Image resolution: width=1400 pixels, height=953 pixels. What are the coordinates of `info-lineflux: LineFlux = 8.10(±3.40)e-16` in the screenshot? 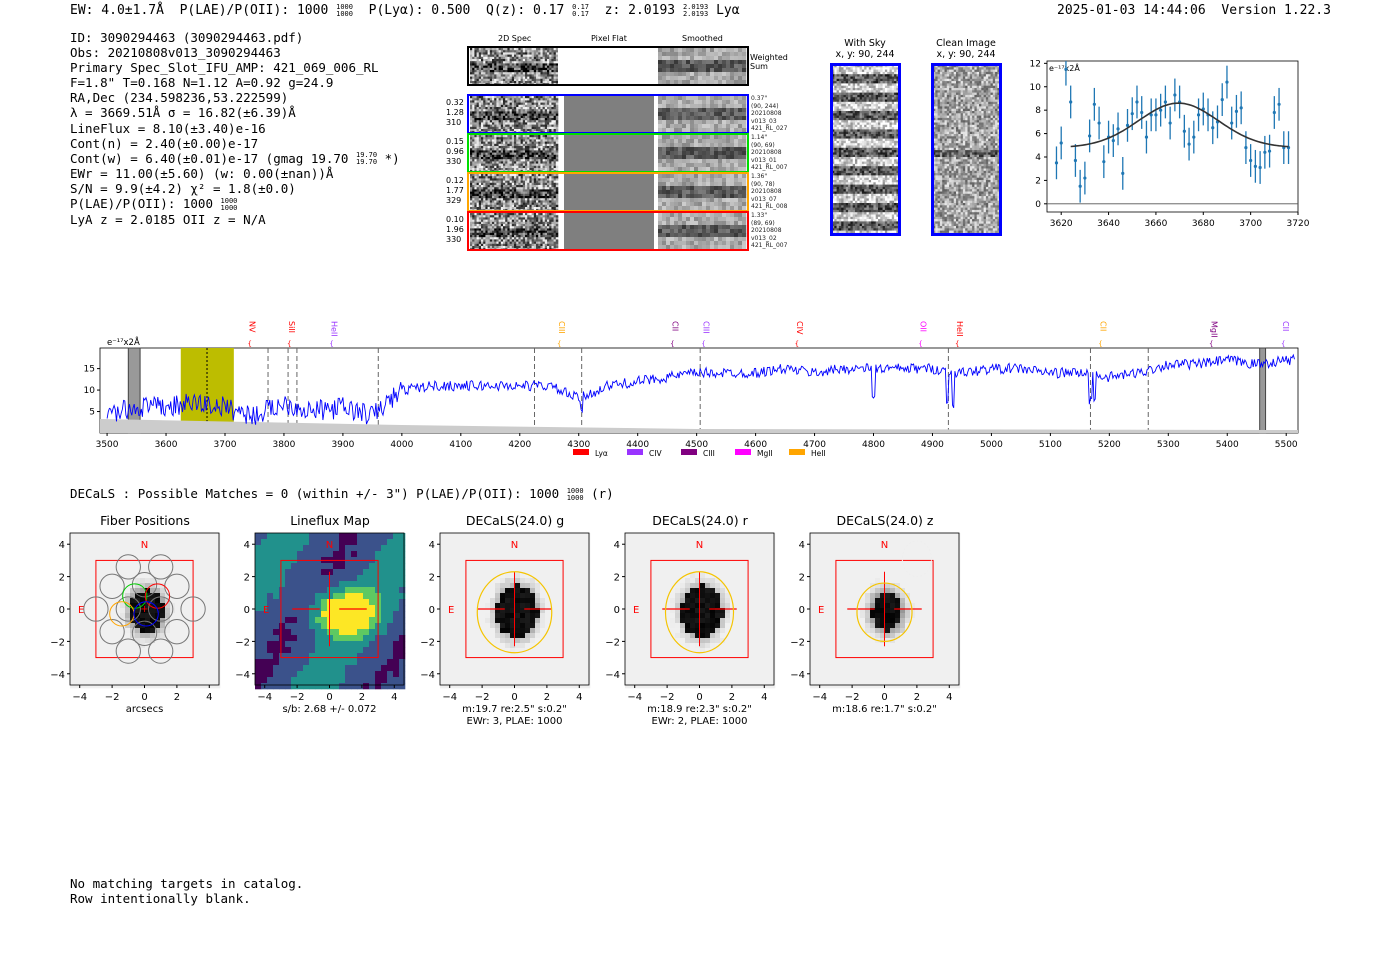 It's located at (168, 128).